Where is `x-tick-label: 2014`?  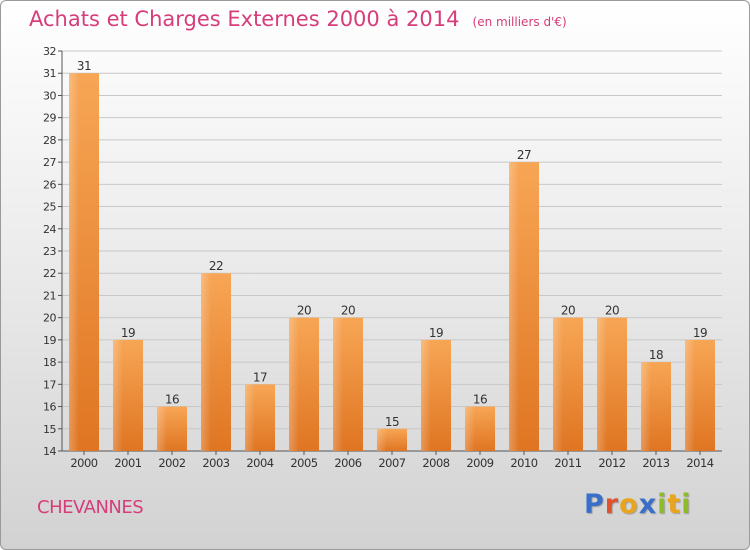
x-tick-label: 2014 is located at coordinates (699, 463).